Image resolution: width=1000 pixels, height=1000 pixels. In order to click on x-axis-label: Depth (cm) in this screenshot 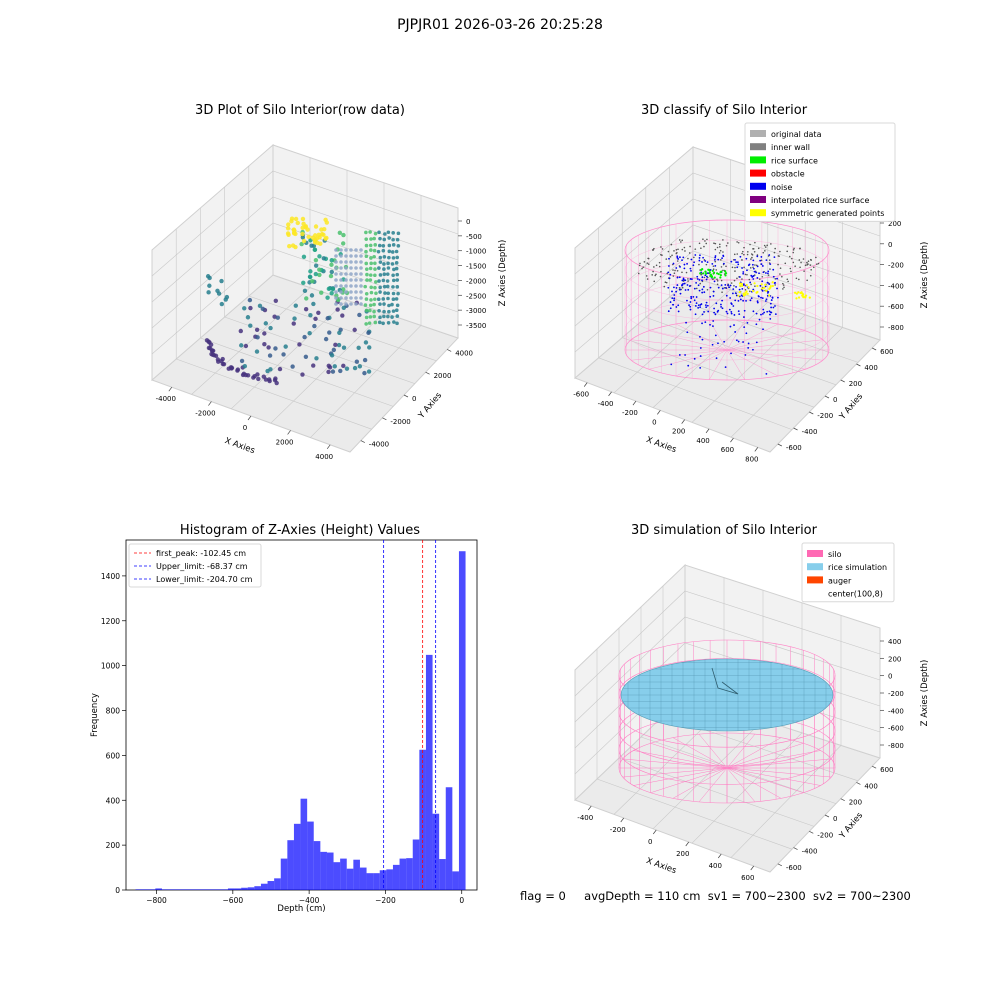, I will do `click(301, 909)`.